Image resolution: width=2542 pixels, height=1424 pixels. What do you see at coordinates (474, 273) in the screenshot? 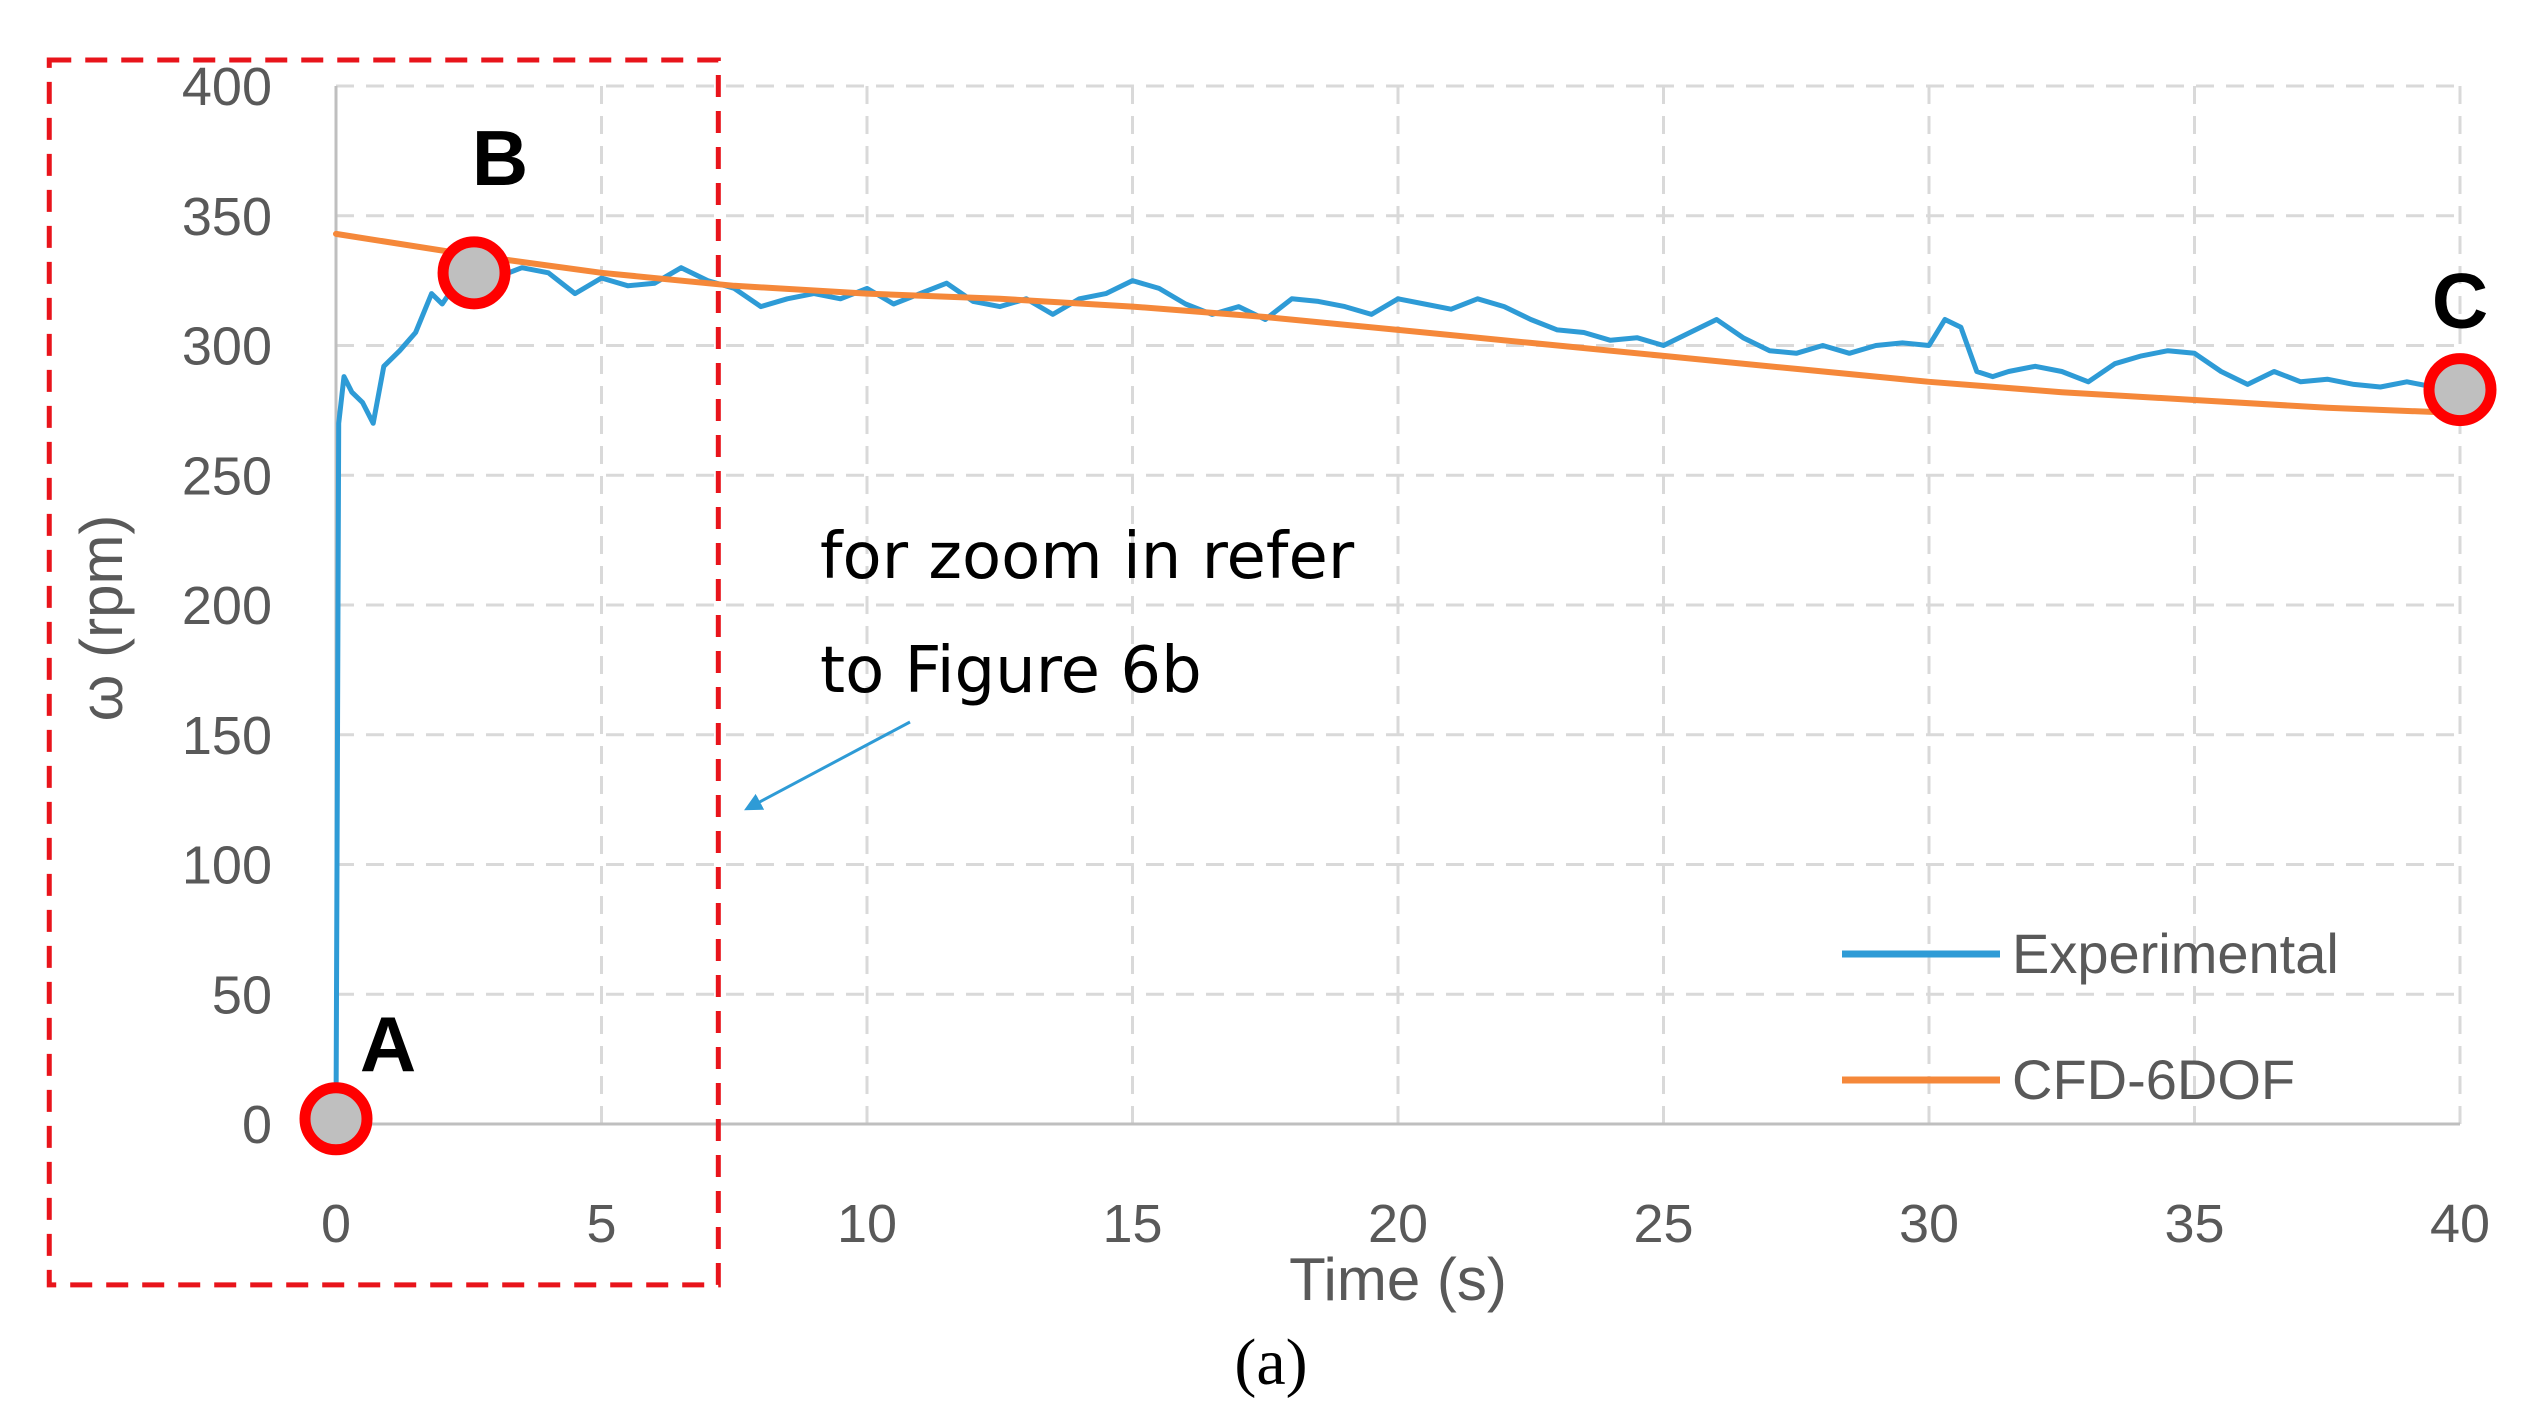
I see `point-marker-b` at bounding box center [474, 273].